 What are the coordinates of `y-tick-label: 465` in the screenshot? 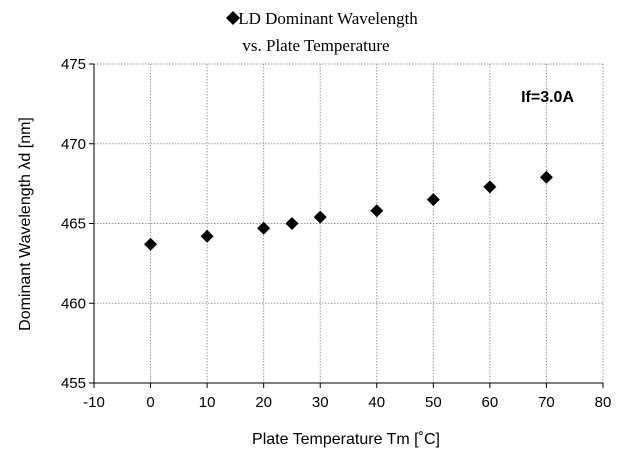 It's located at (73, 224).